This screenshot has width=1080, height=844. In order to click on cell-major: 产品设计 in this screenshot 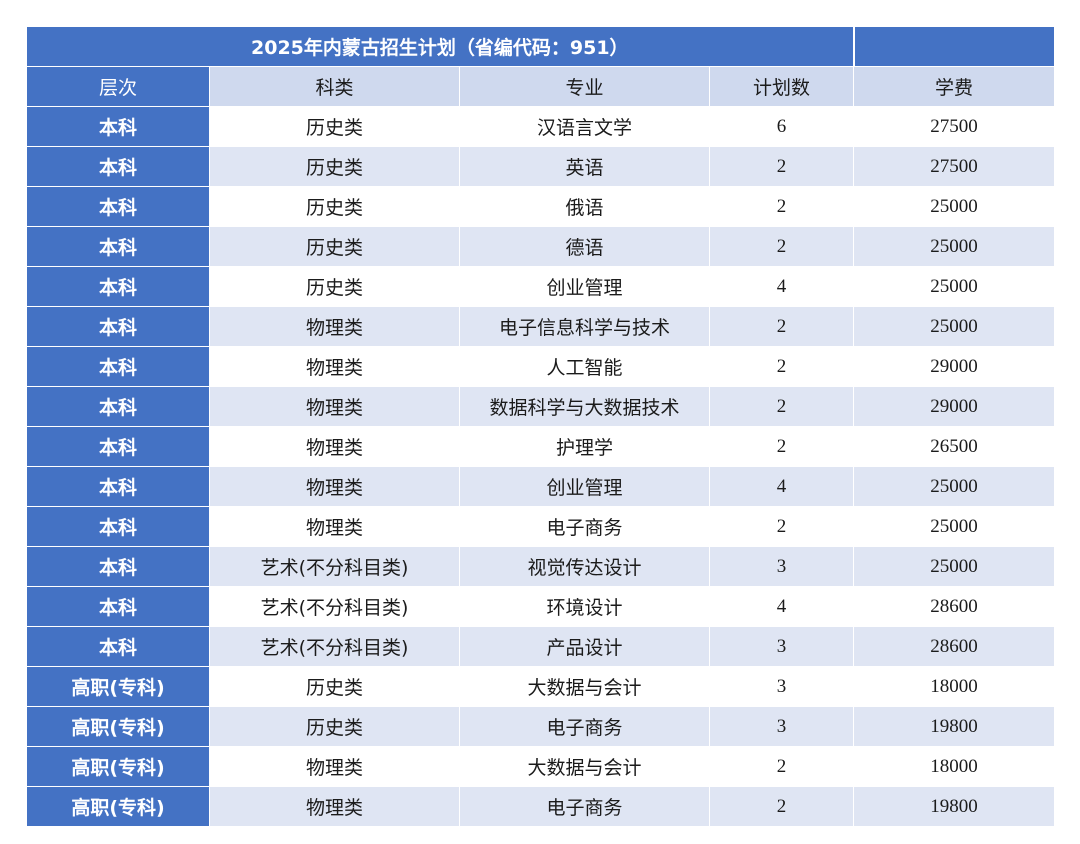, I will do `click(584, 646)`.